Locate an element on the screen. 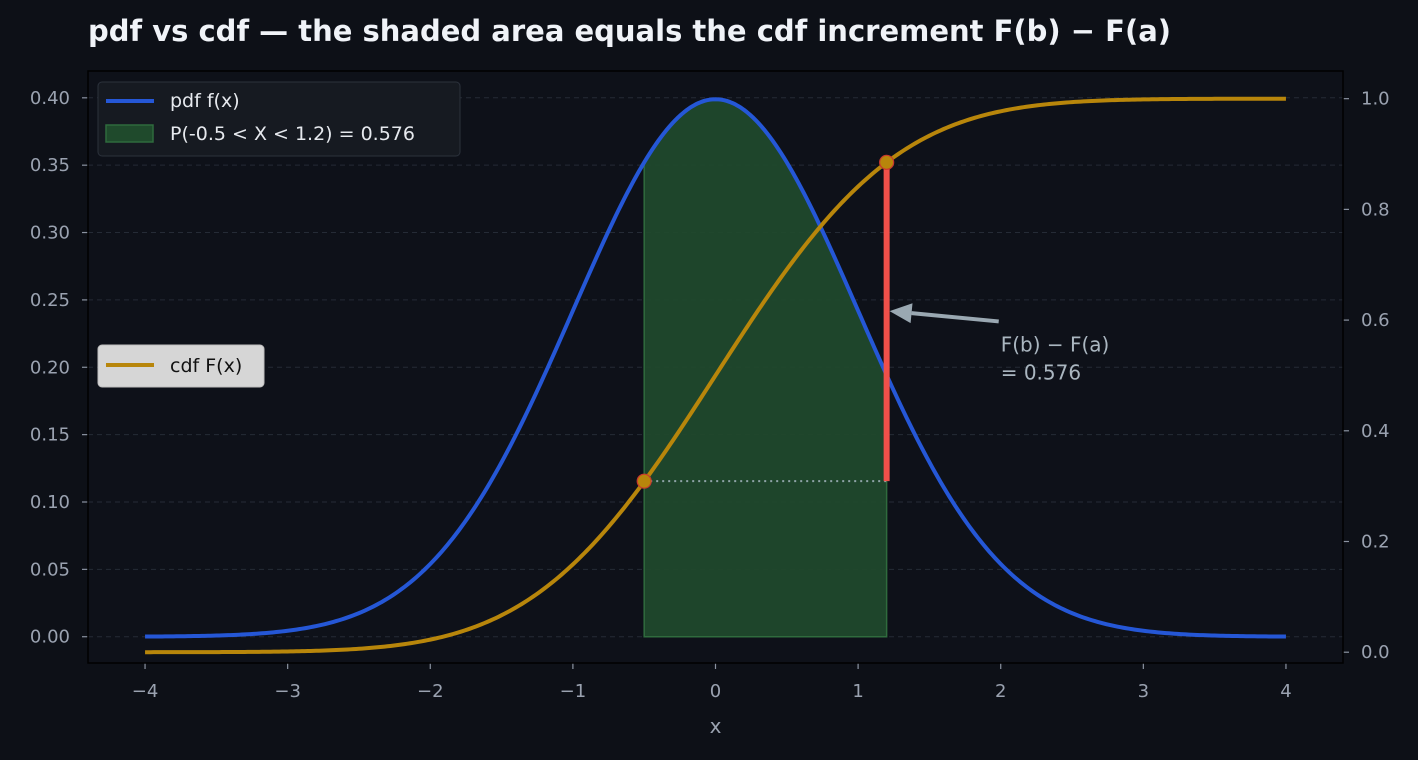  y-right-tick-label: 0.0 is located at coordinates (1375, 652).